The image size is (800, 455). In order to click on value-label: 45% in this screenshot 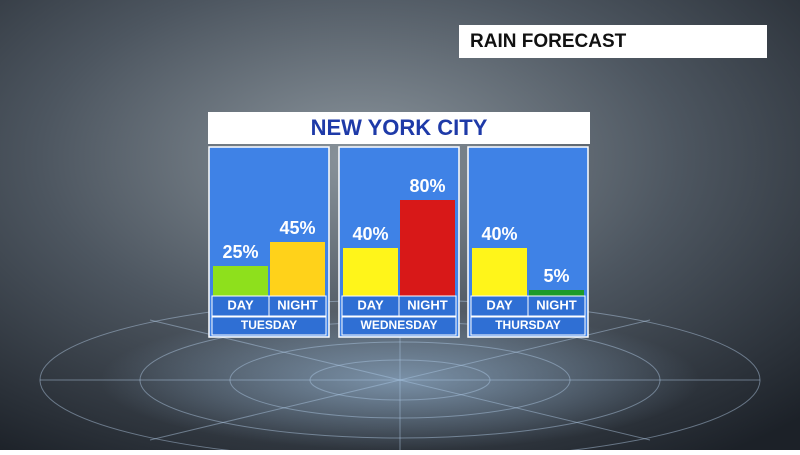, I will do `click(297, 228)`.